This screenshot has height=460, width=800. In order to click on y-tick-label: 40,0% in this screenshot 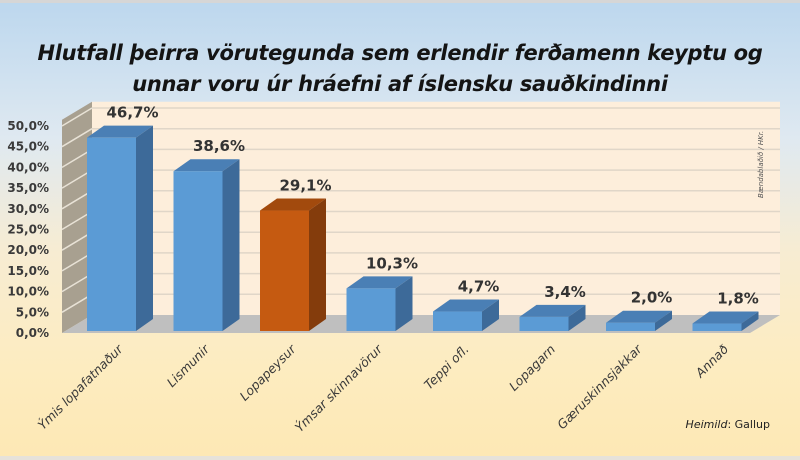, I will do `click(28, 167)`.